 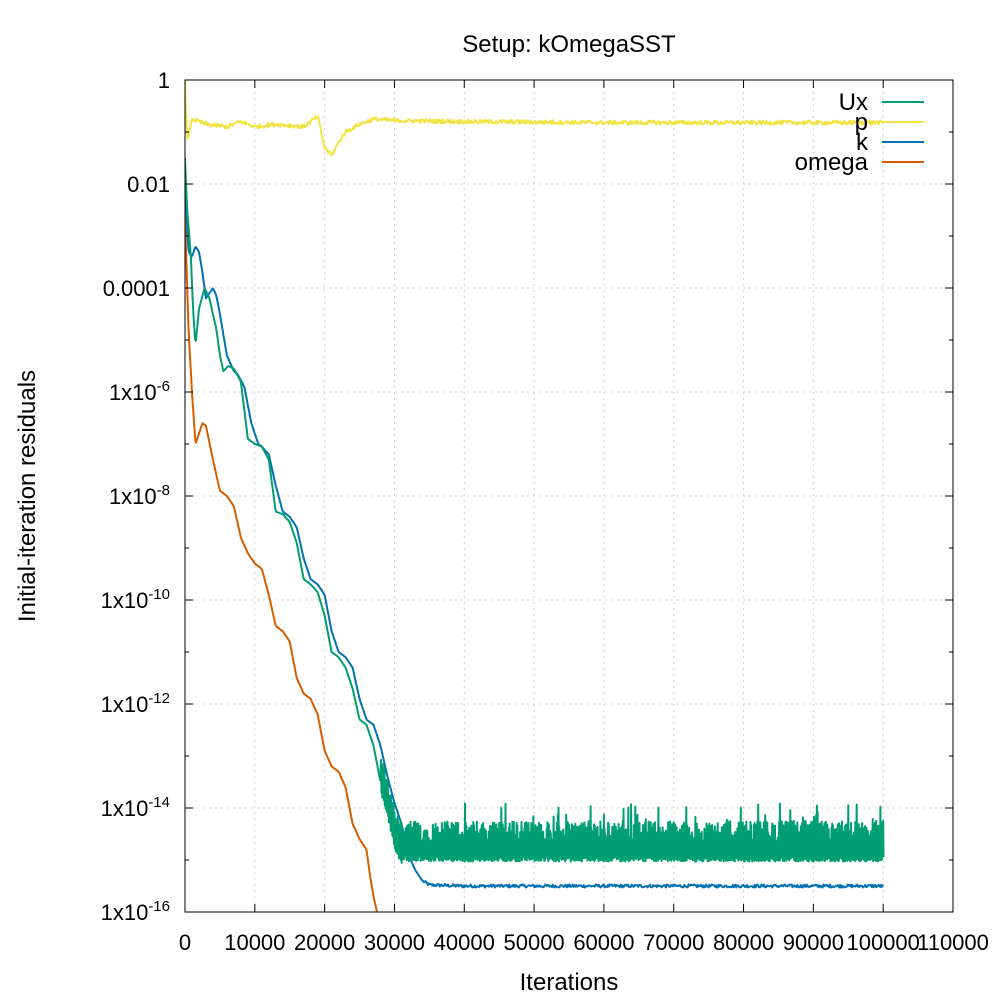 What do you see at coordinates (148, 184) in the screenshot?
I see `y-tick-label: 0.01` at bounding box center [148, 184].